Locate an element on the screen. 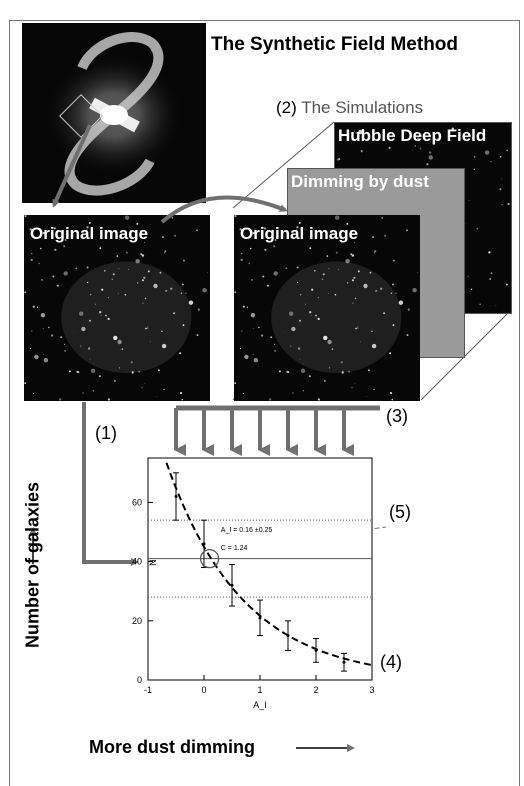 This screenshot has width=524, height=786. step-three-connector is located at coordinates (277, 430).